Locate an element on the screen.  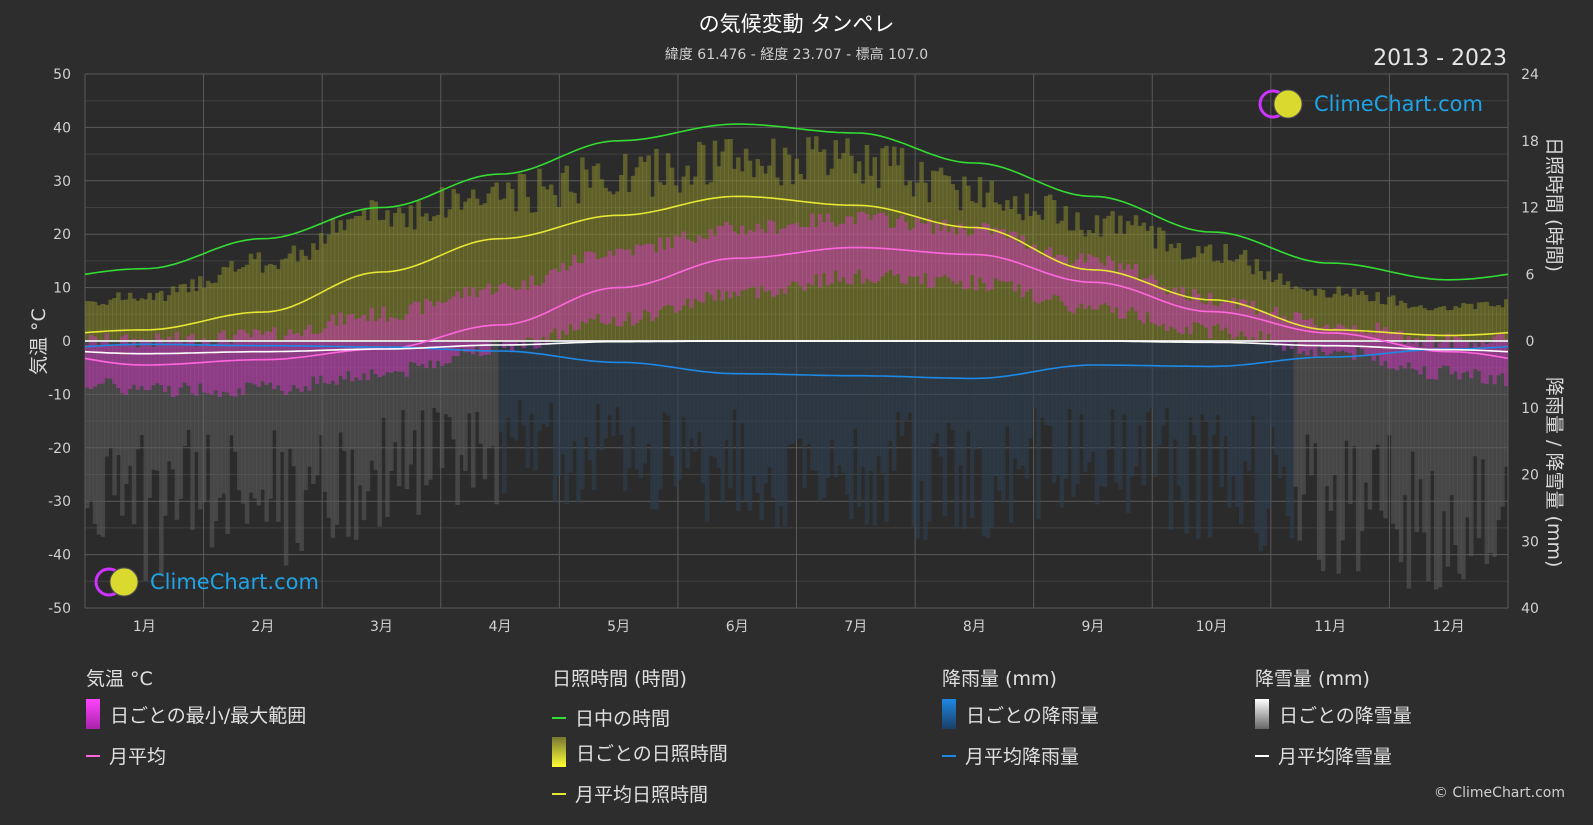
legend-rain-title: 降雨量 (mm) is located at coordinates (999, 679).